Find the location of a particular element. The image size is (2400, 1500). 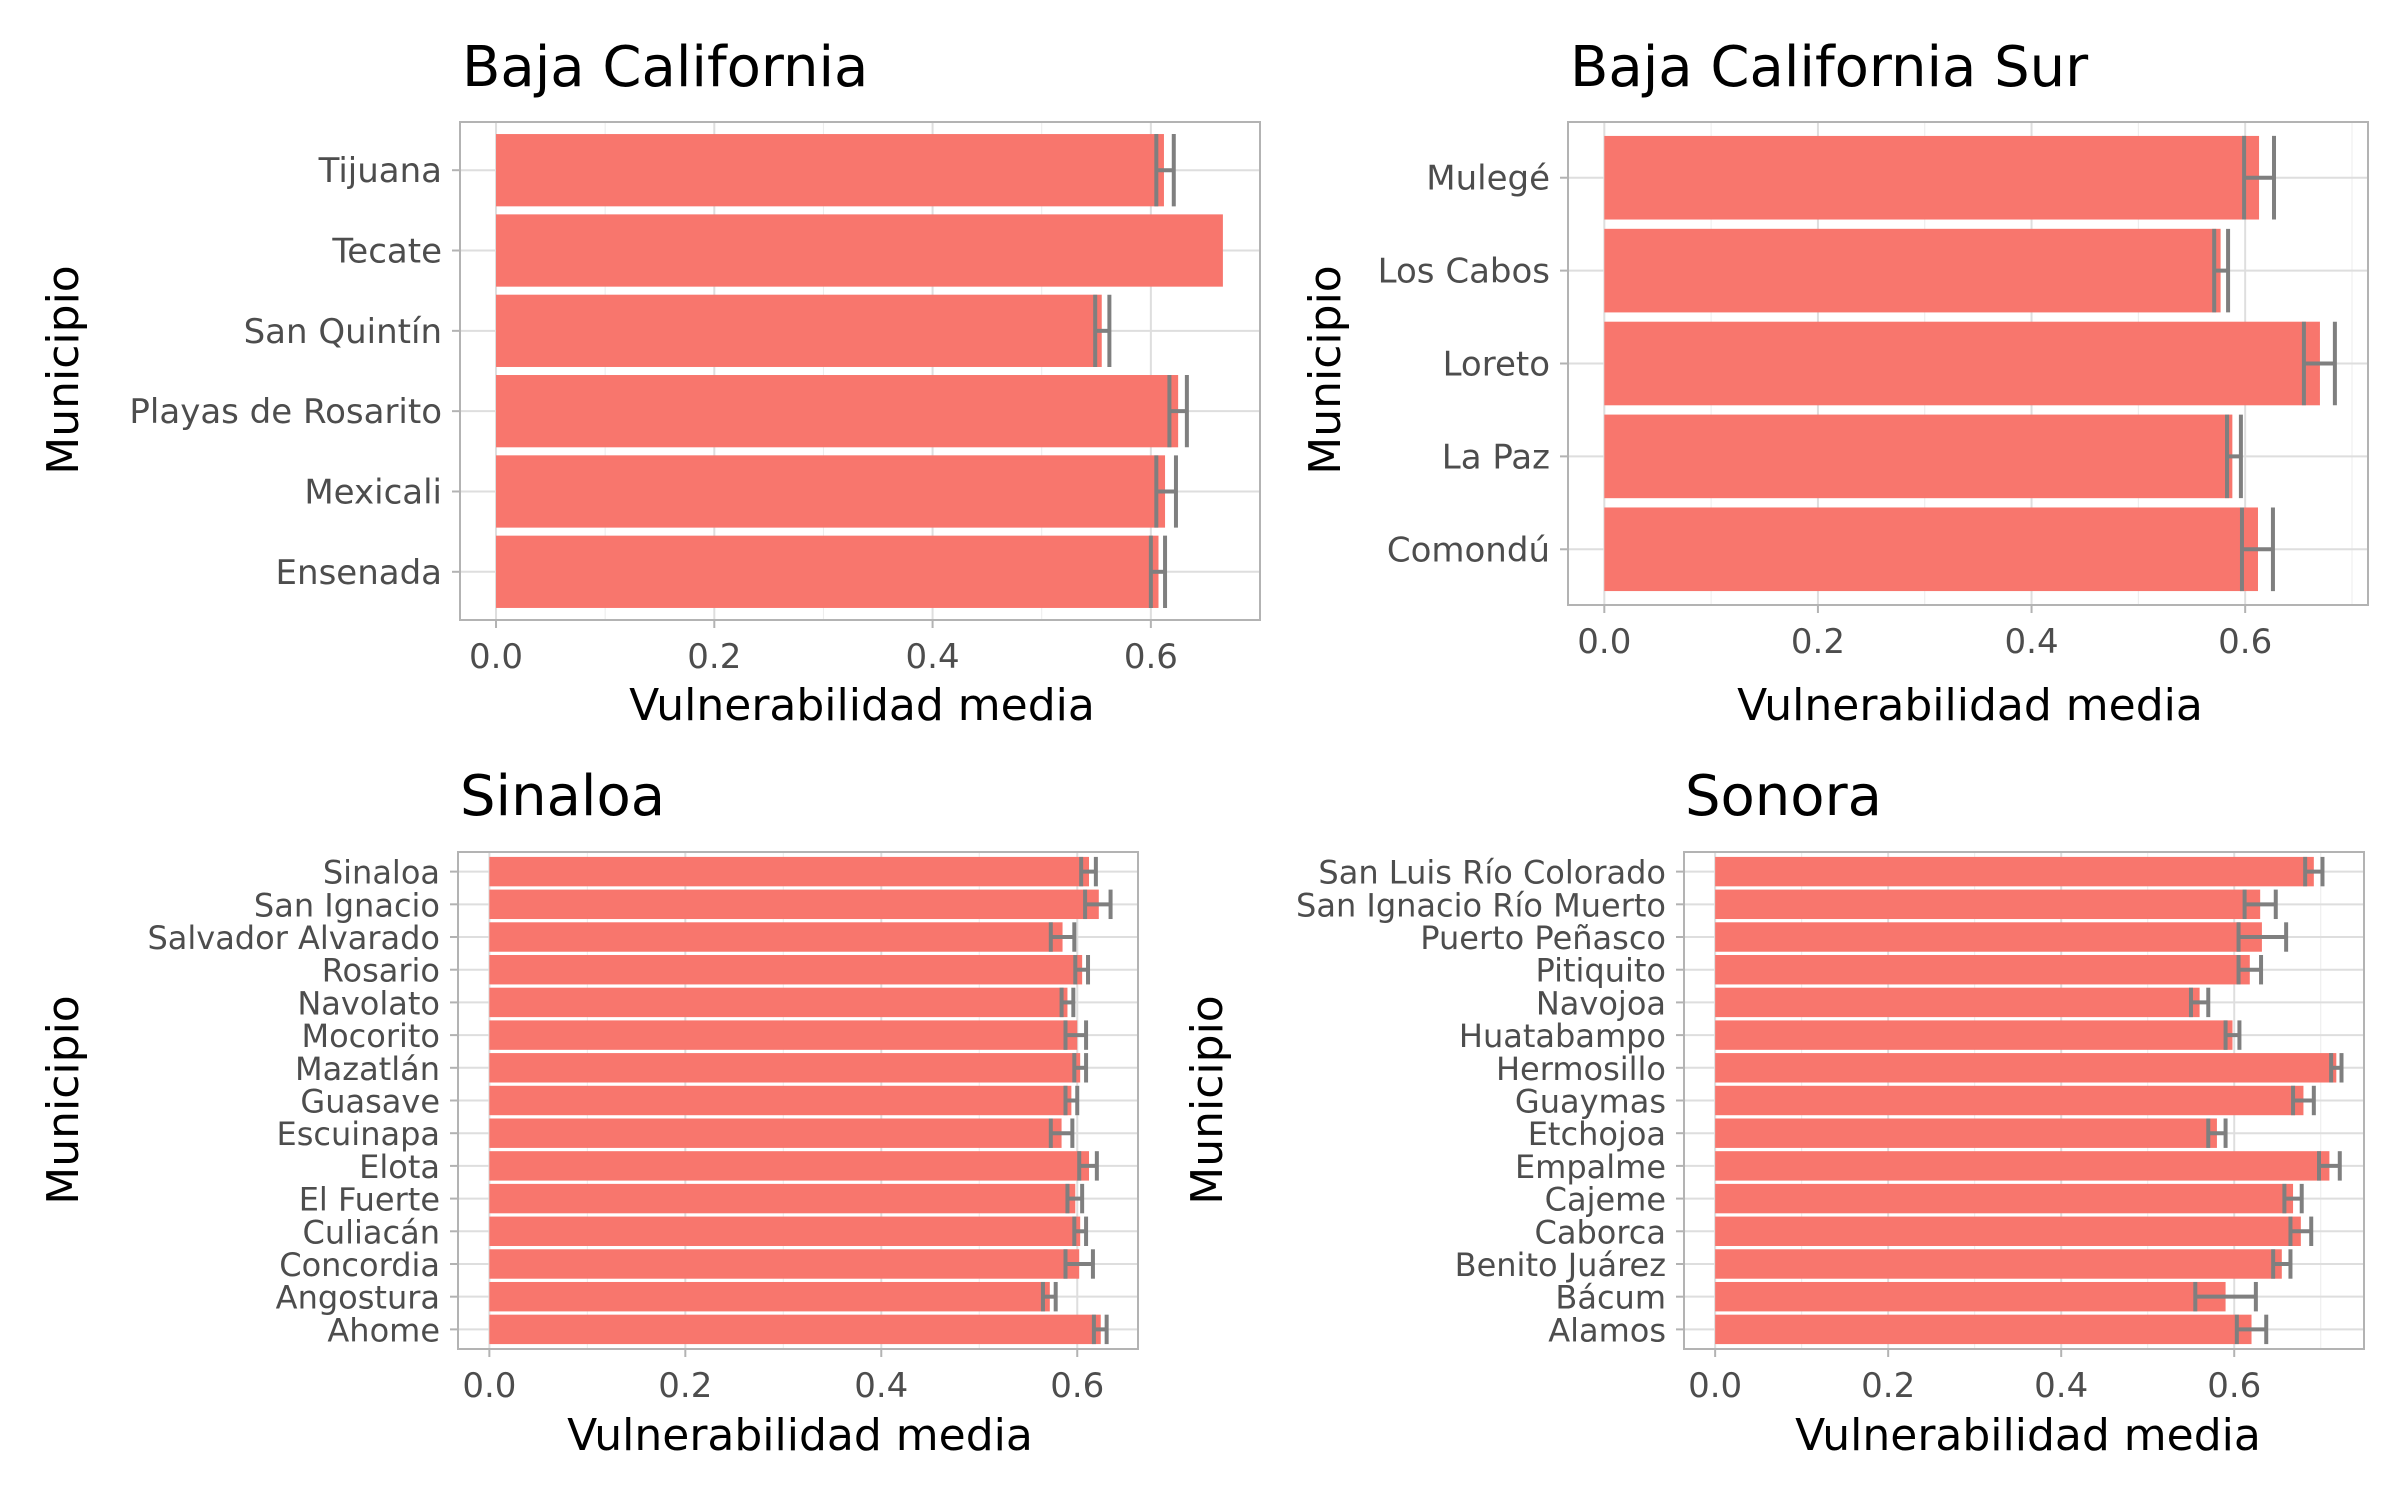

panel-title: Baja California is located at coordinates (665, 67).